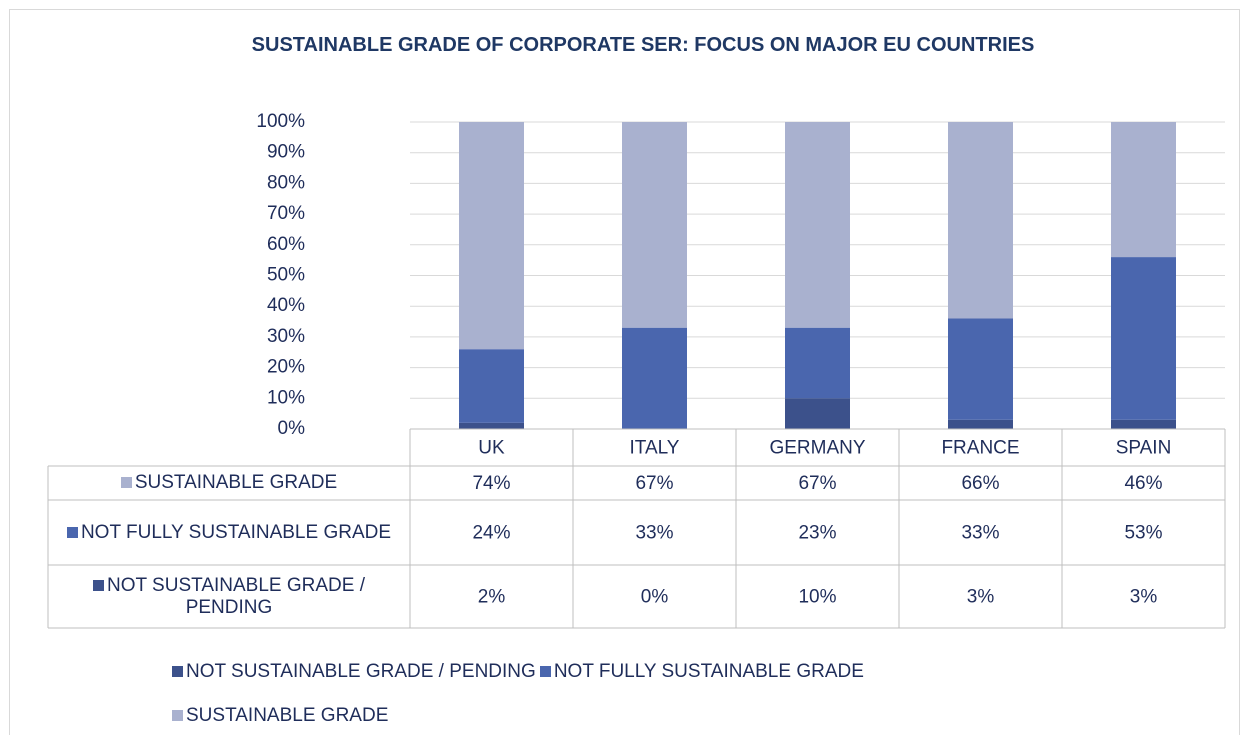 This screenshot has width=1249, height=735. Describe the element at coordinates (280, 121) in the screenshot. I see `y-tick-label: 100%` at that location.